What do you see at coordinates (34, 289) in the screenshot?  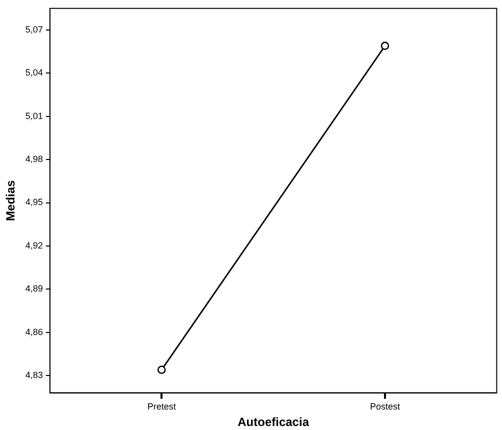 I see `y-tick-label: 4,89` at bounding box center [34, 289].